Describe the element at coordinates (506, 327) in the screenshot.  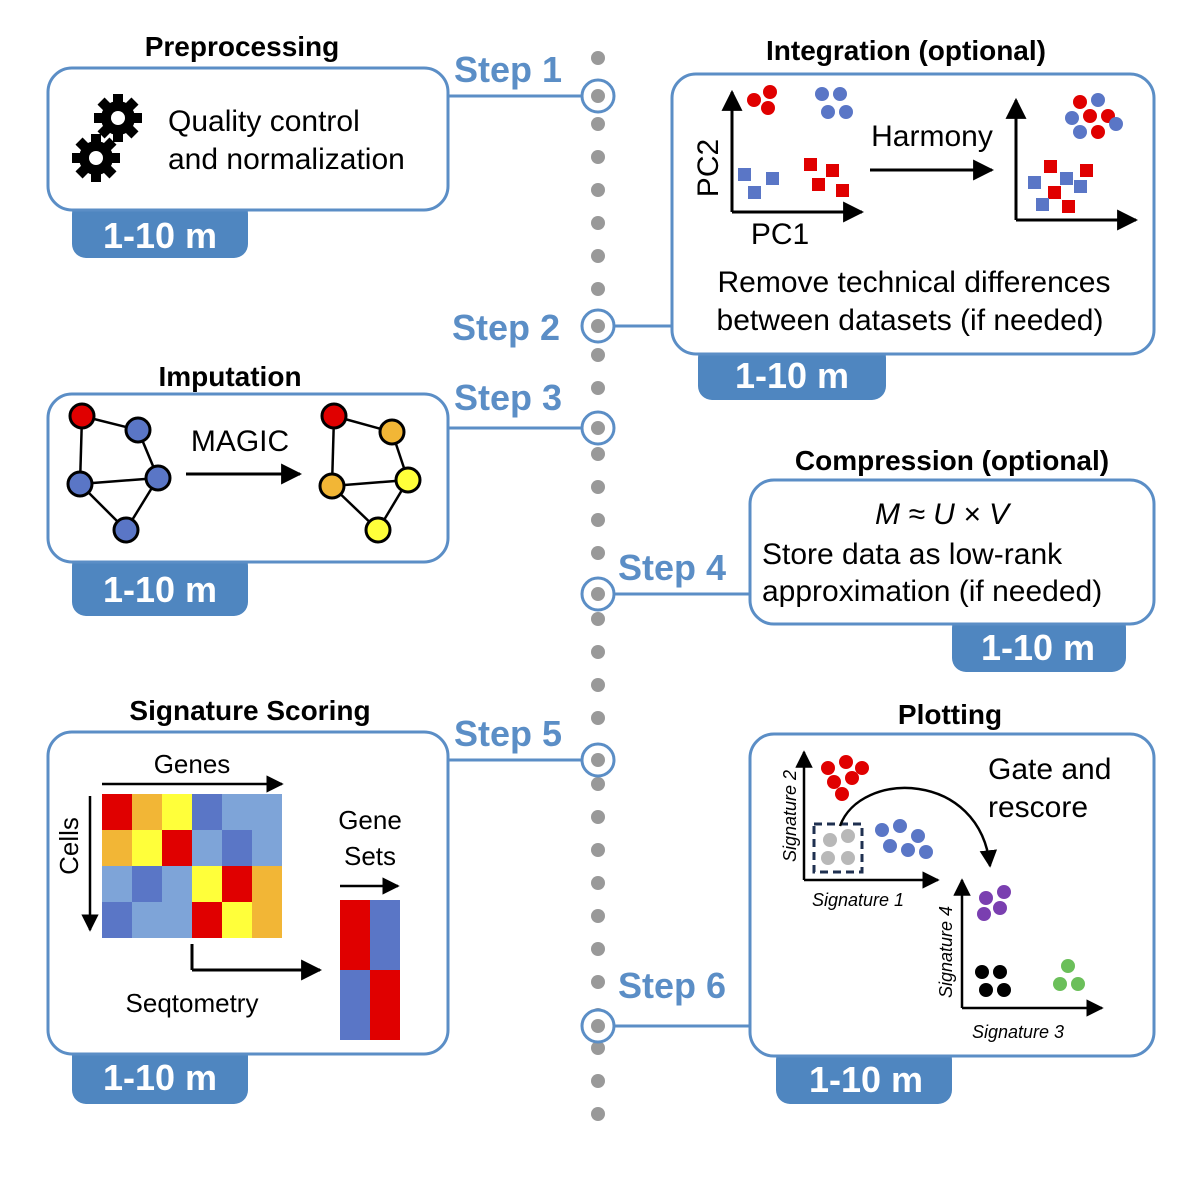
I see `step-label-2: Step 2` at that location.